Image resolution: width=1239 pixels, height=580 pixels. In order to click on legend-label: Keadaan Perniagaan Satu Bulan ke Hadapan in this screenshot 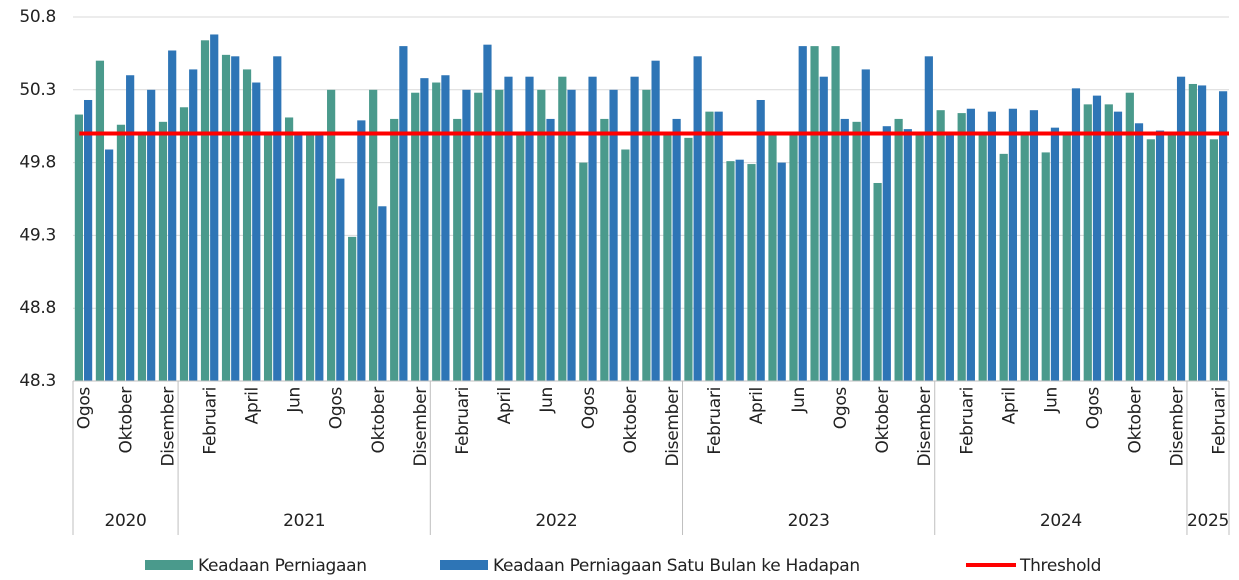, I will do `click(676, 566)`.